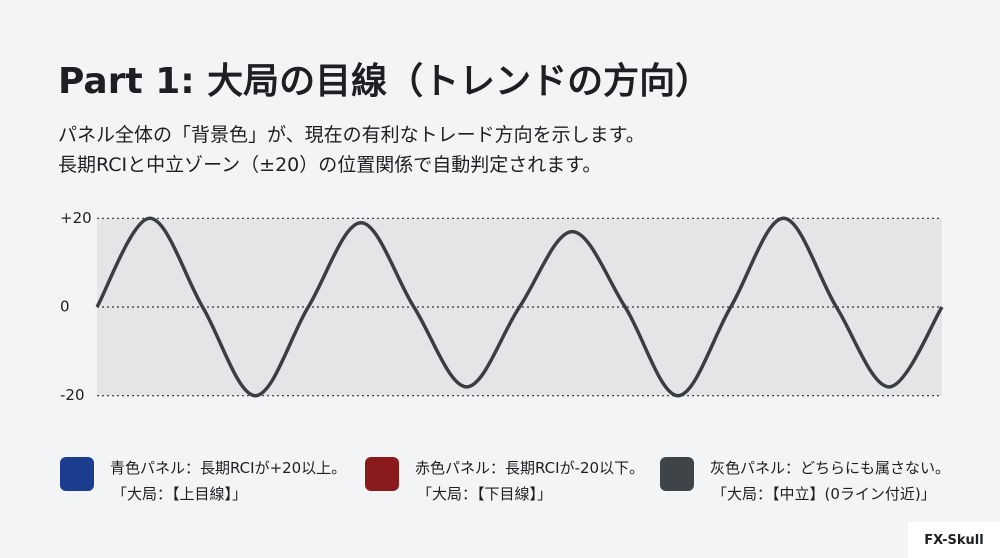 Image resolution: width=1000 pixels, height=558 pixels. Describe the element at coordinates (830, 481) in the screenshot. I see `legend-text: 灰色パネル：どちらにも属さない。 「大局：【中立】(0ライン付近)」` at that location.